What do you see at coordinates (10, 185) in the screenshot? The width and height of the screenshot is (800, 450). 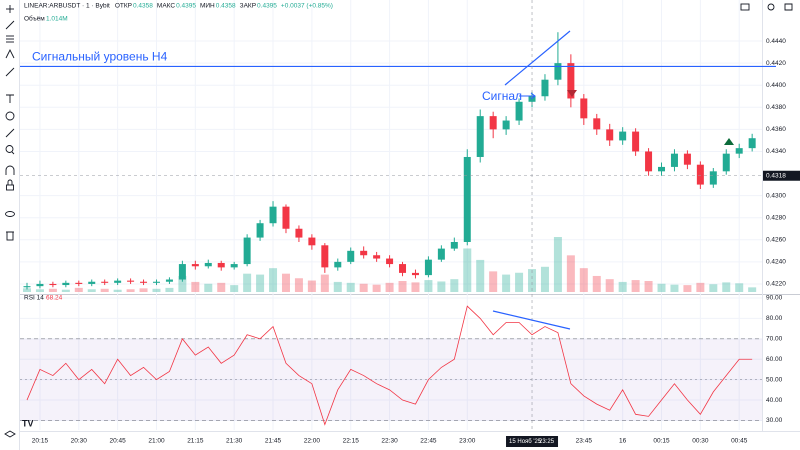 I see `tool-lock` at bounding box center [10, 185].